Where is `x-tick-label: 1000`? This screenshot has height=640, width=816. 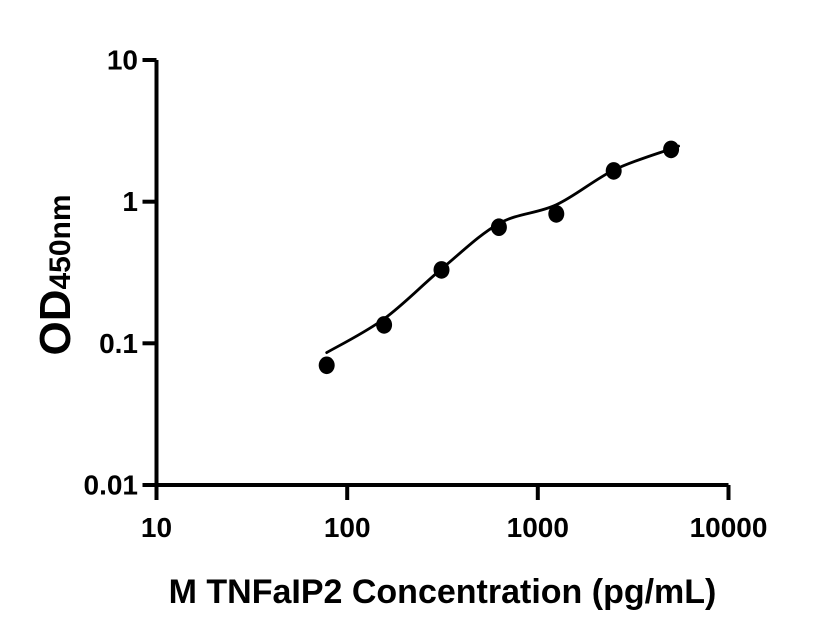
x-tick-label: 1000 is located at coordinates (538, 527).